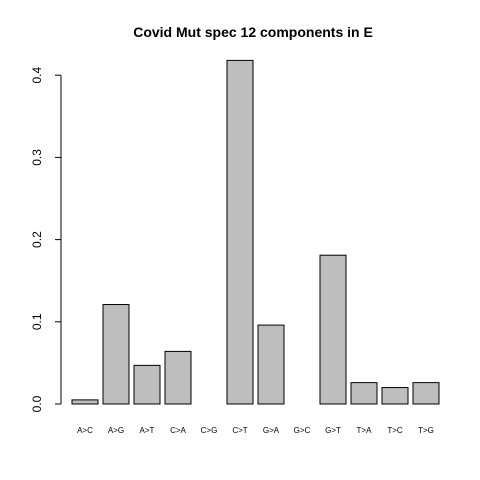  Describe the element at coordinates (147, 384) in the screenshot. I see `bar-A-to-T` at that location.